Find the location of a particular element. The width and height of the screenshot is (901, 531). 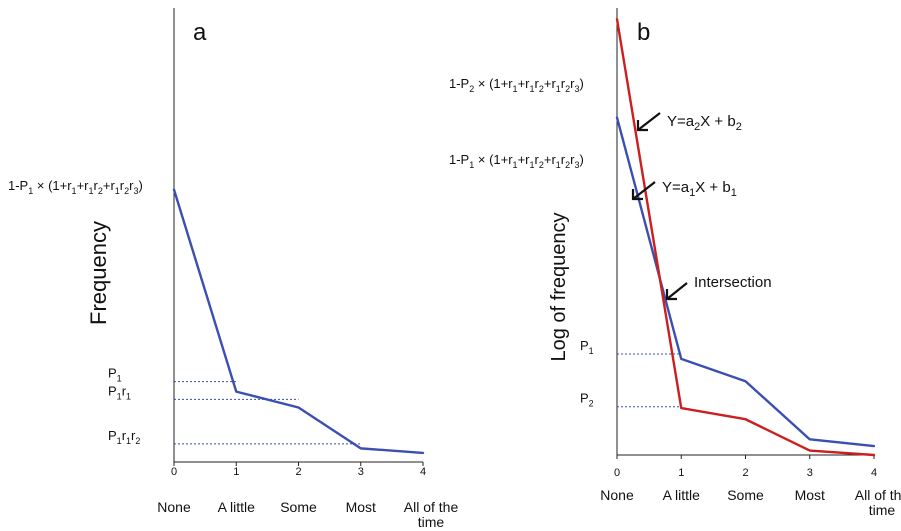

panel-a-category-label: Most is located at coordinates (361, 507).